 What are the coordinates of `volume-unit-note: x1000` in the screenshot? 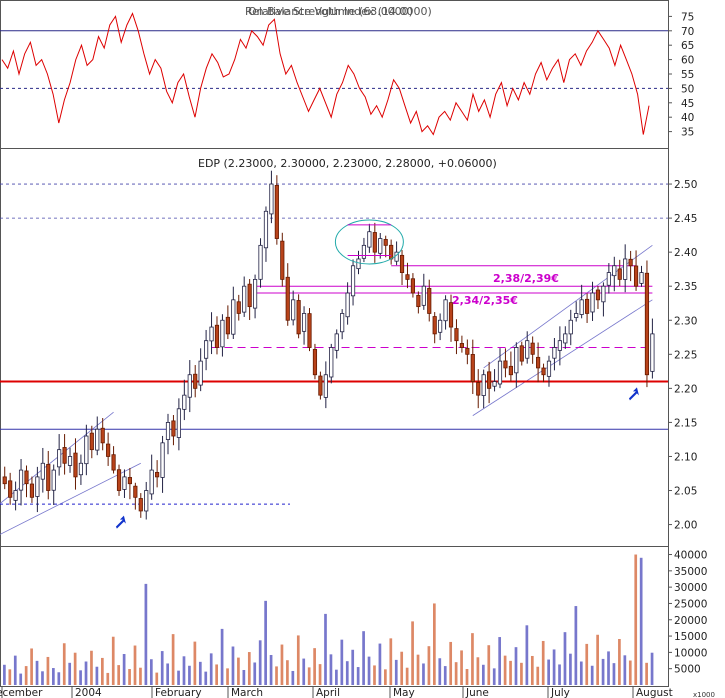 It's located at (704, 694).